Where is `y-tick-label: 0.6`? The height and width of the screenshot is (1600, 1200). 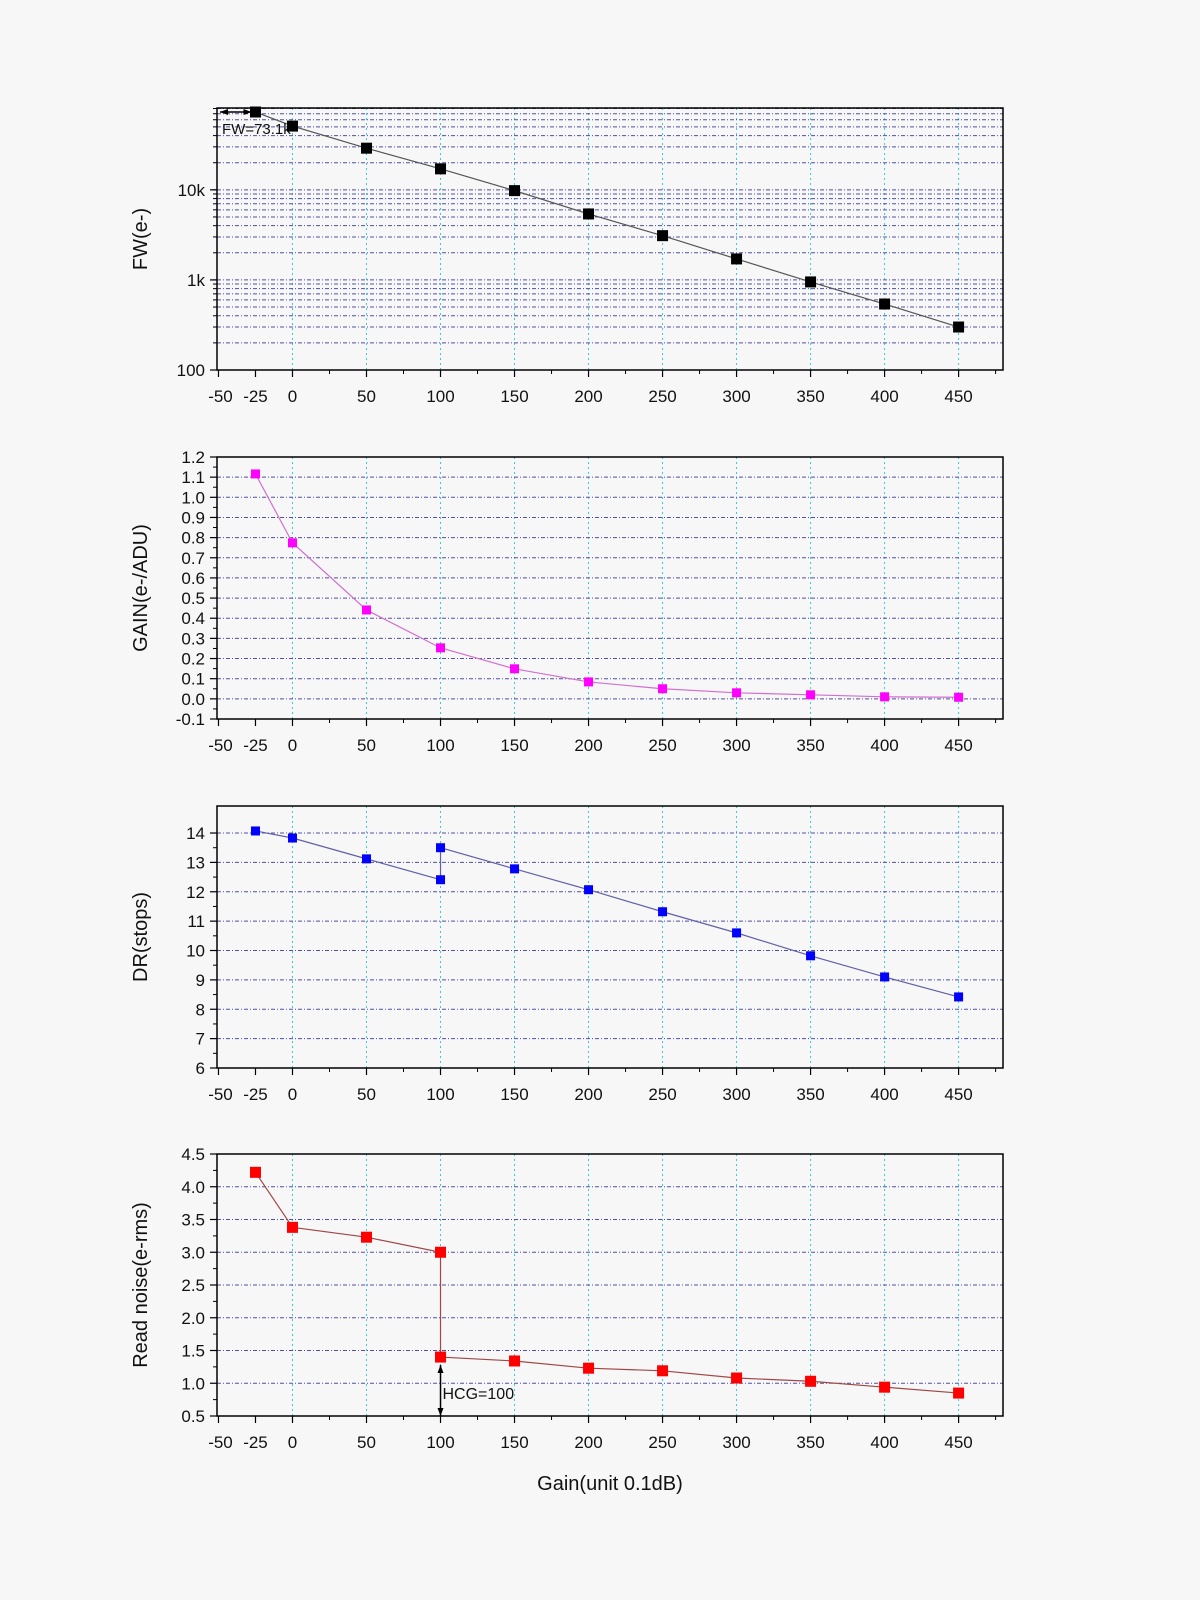
y-tick-label: 0.6 is located at coordinates (193, 578).